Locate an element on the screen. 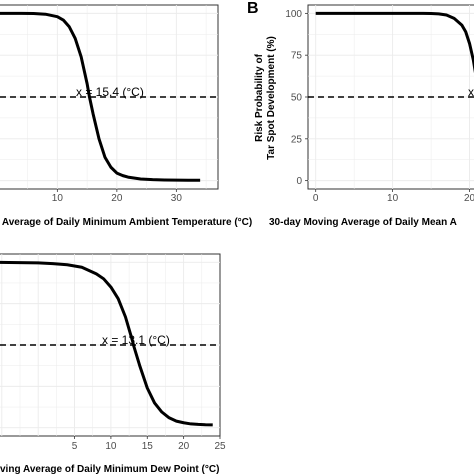 This screenshot has width=474, height=474. panel-c-x-ticks: 5 10 15 20 25 is located at coordinates (149, 444).